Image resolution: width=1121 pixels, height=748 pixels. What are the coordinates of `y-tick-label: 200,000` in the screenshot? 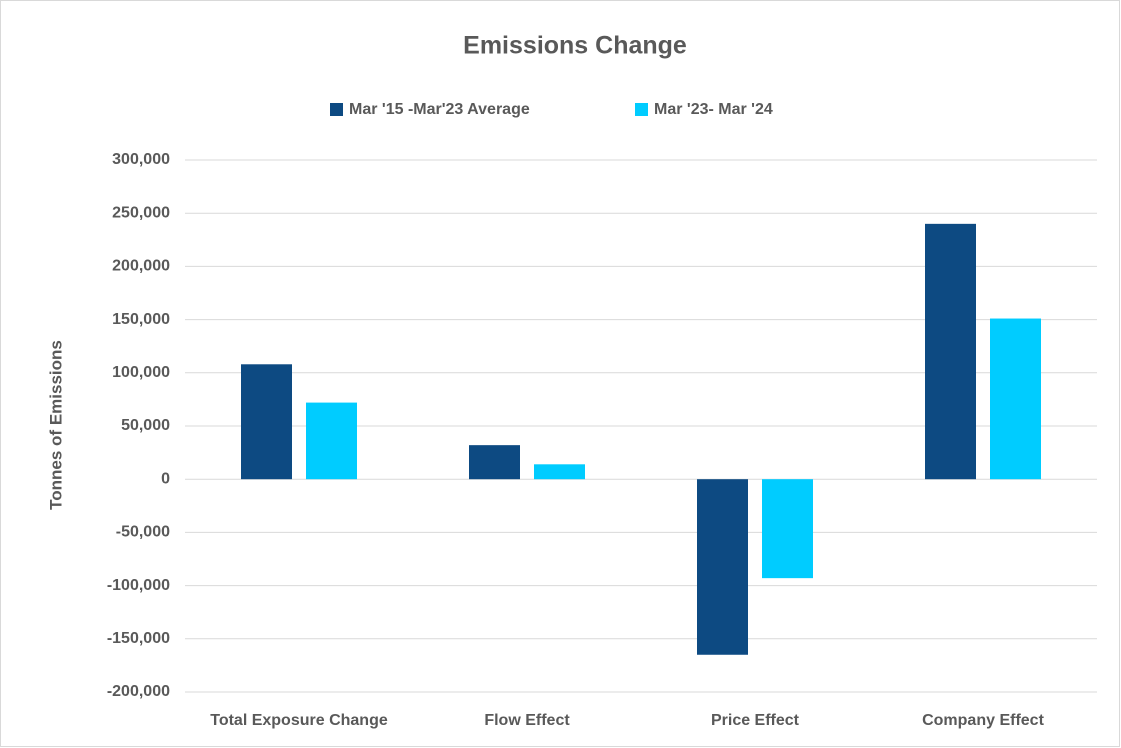 It's located at (141, 266).